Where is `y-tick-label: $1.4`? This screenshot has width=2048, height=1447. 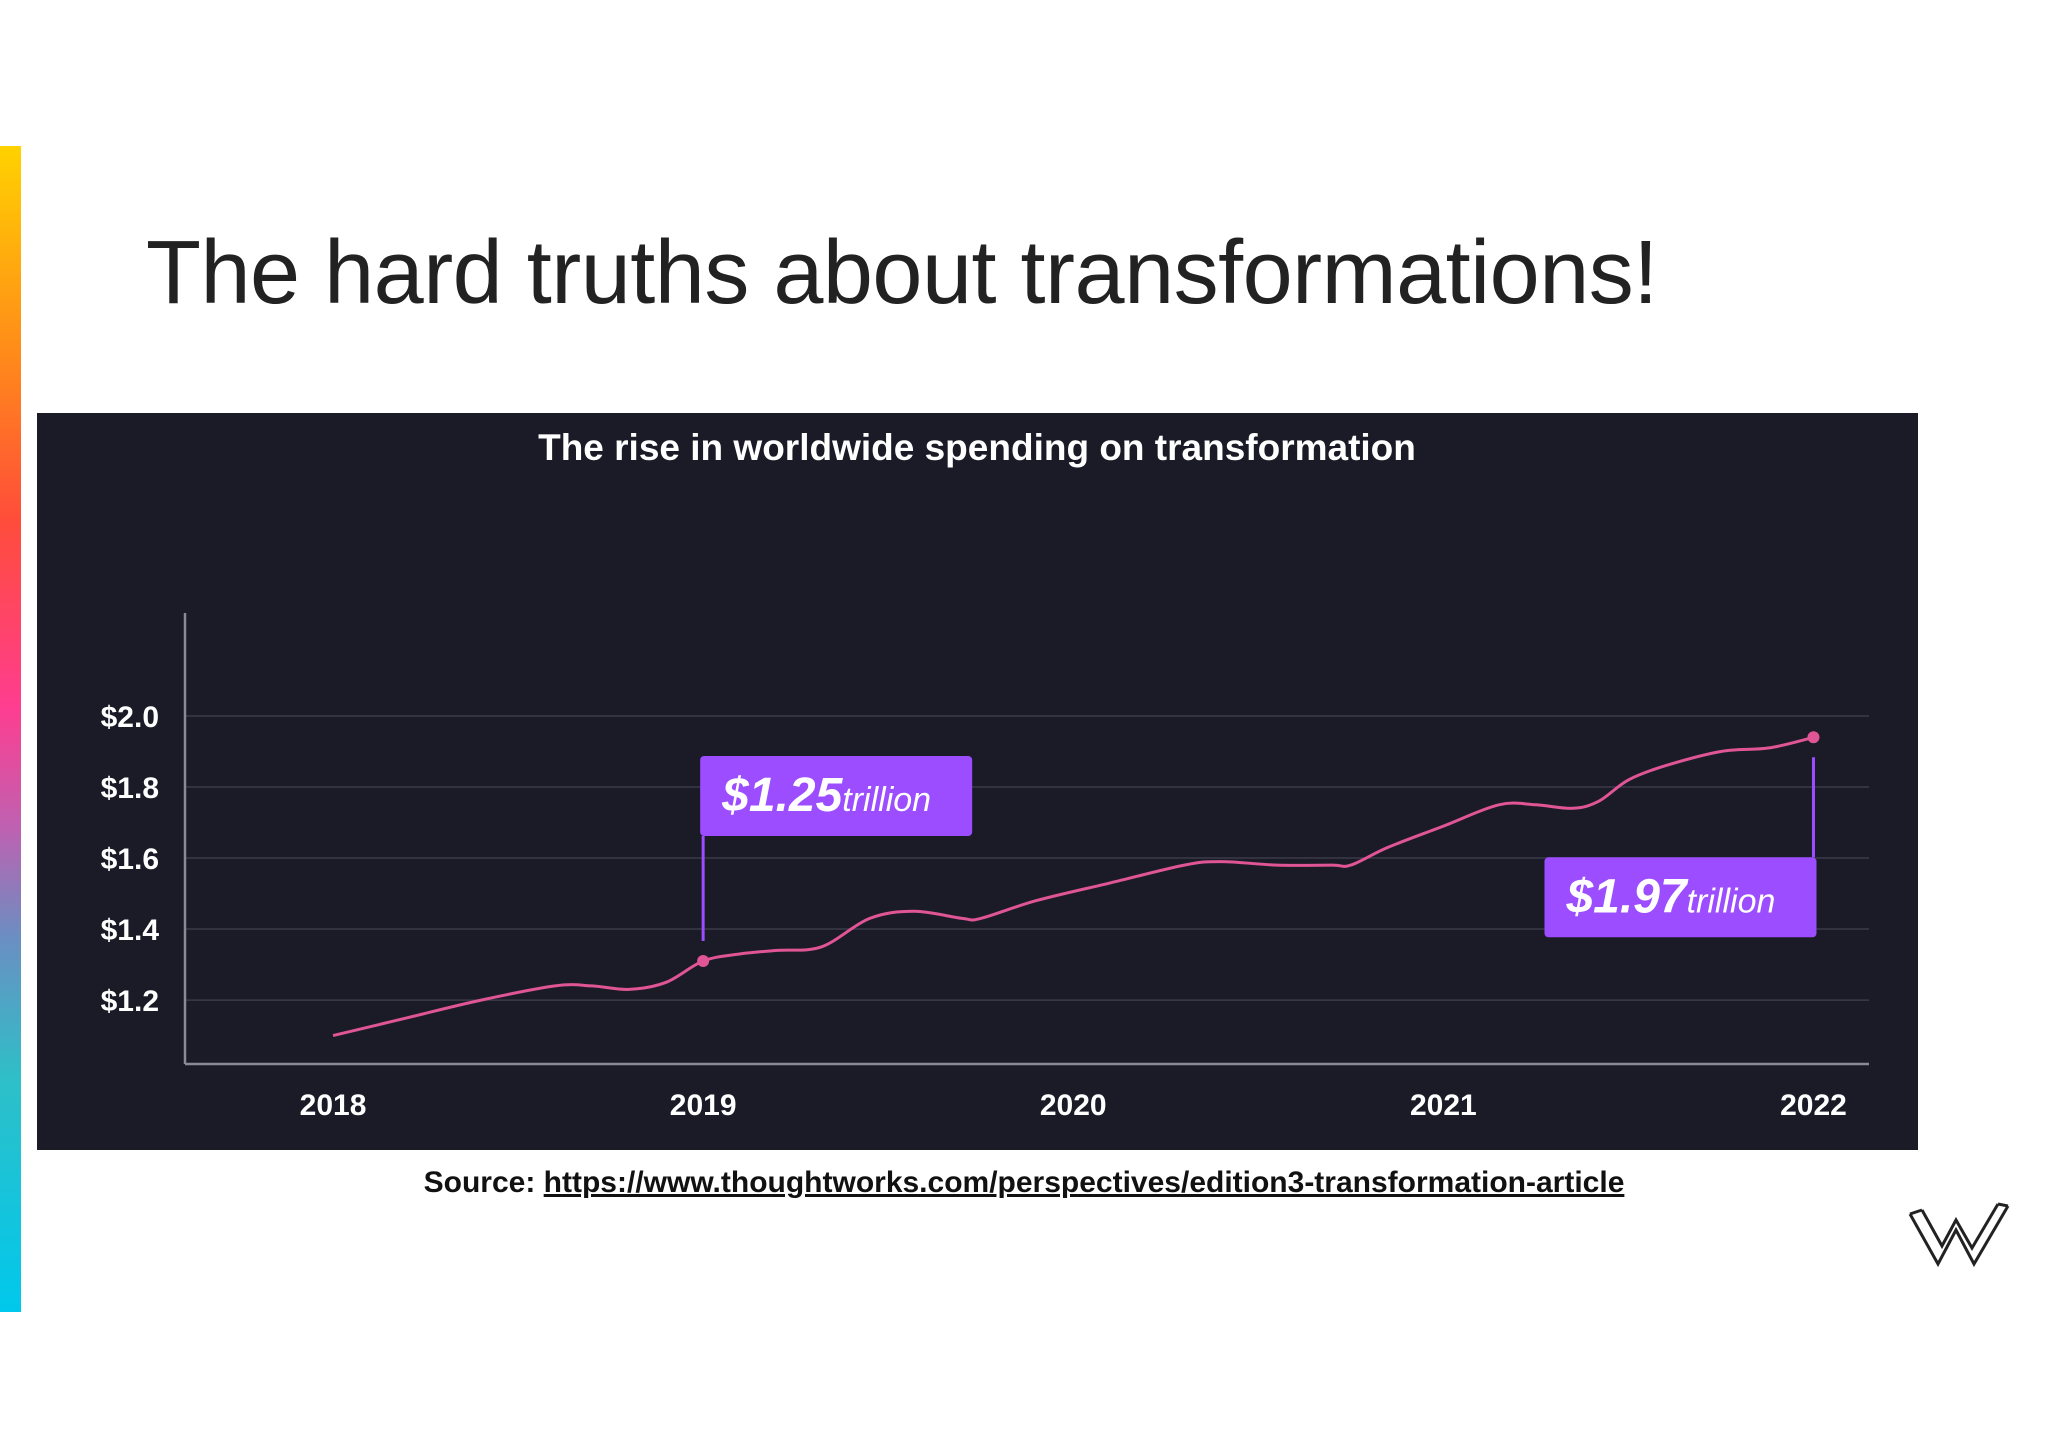
y-tick-label: $1.4 is located at coordinates (130, 930).